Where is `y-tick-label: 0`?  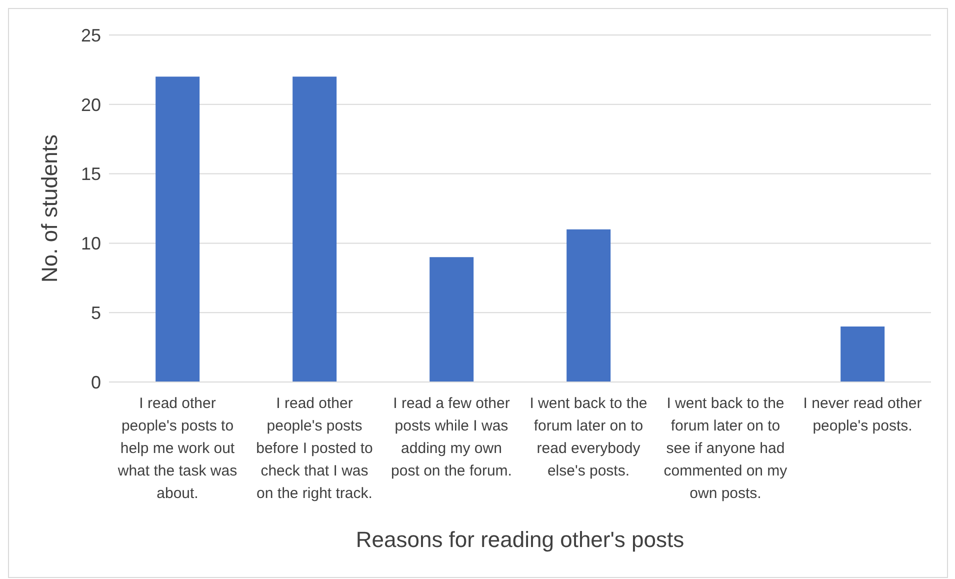
y-tick-label: 0 is located at coordinates (95, 382).